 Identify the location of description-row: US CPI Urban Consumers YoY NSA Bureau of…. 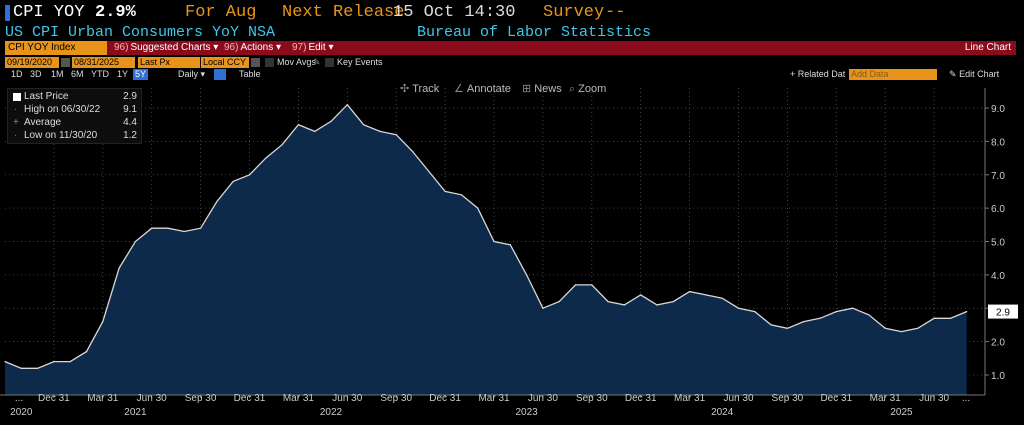
(512, 33).